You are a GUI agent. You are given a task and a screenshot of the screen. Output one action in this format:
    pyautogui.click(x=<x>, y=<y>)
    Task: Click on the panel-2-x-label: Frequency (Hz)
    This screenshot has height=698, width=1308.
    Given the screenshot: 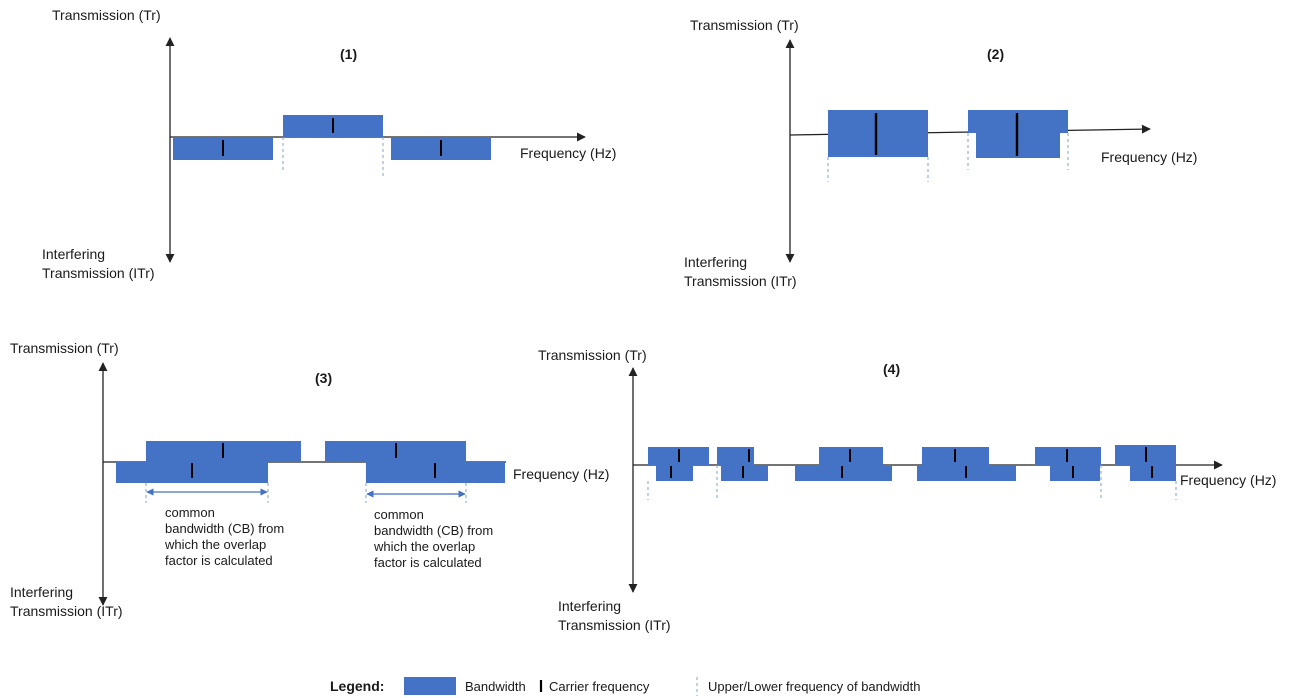 What is the action you would take?
    pyautogui.click(x=1149, y=157)
    